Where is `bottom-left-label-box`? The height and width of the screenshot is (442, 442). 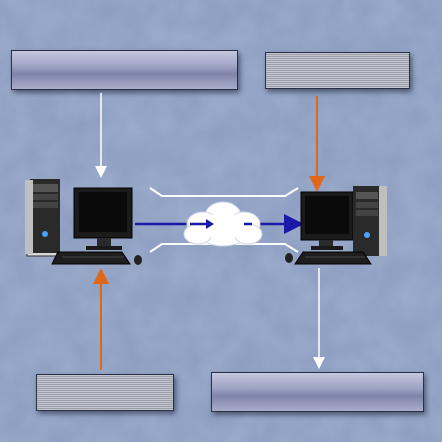
bottom-left-label-box is located at coordinates (105, 392).